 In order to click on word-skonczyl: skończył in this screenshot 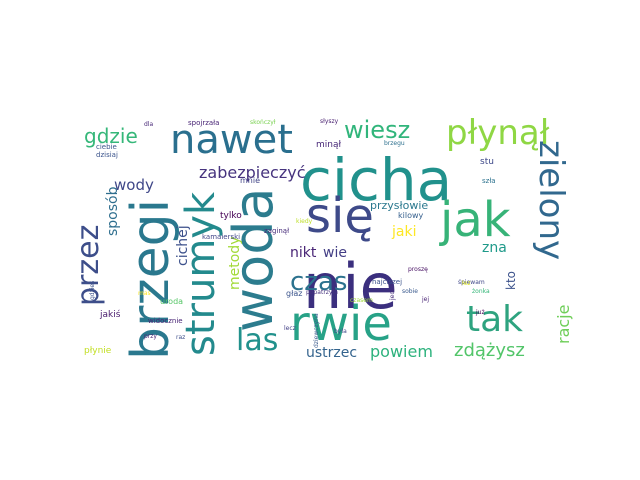, I will do `click(263, 122)`.